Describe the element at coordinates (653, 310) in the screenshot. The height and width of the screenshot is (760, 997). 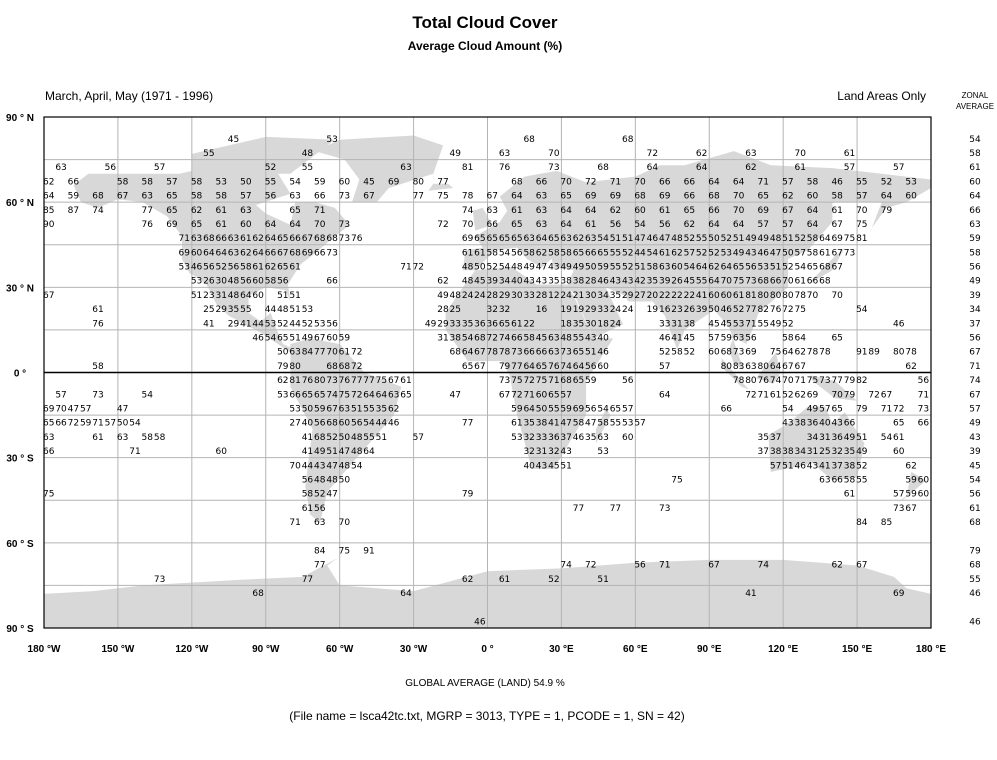
I see `cell-value: 19` at that location.